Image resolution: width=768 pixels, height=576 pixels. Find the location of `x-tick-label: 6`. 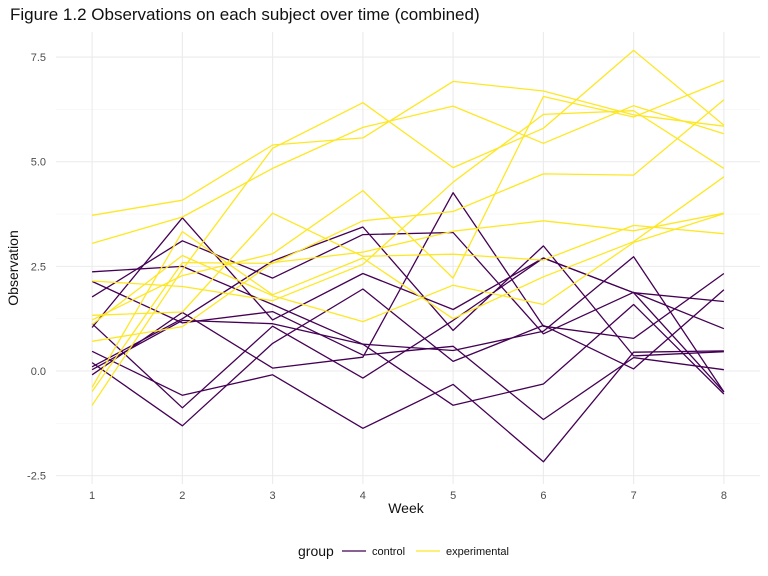

x-tick-label: 6 is located at coordinates (543, 496).